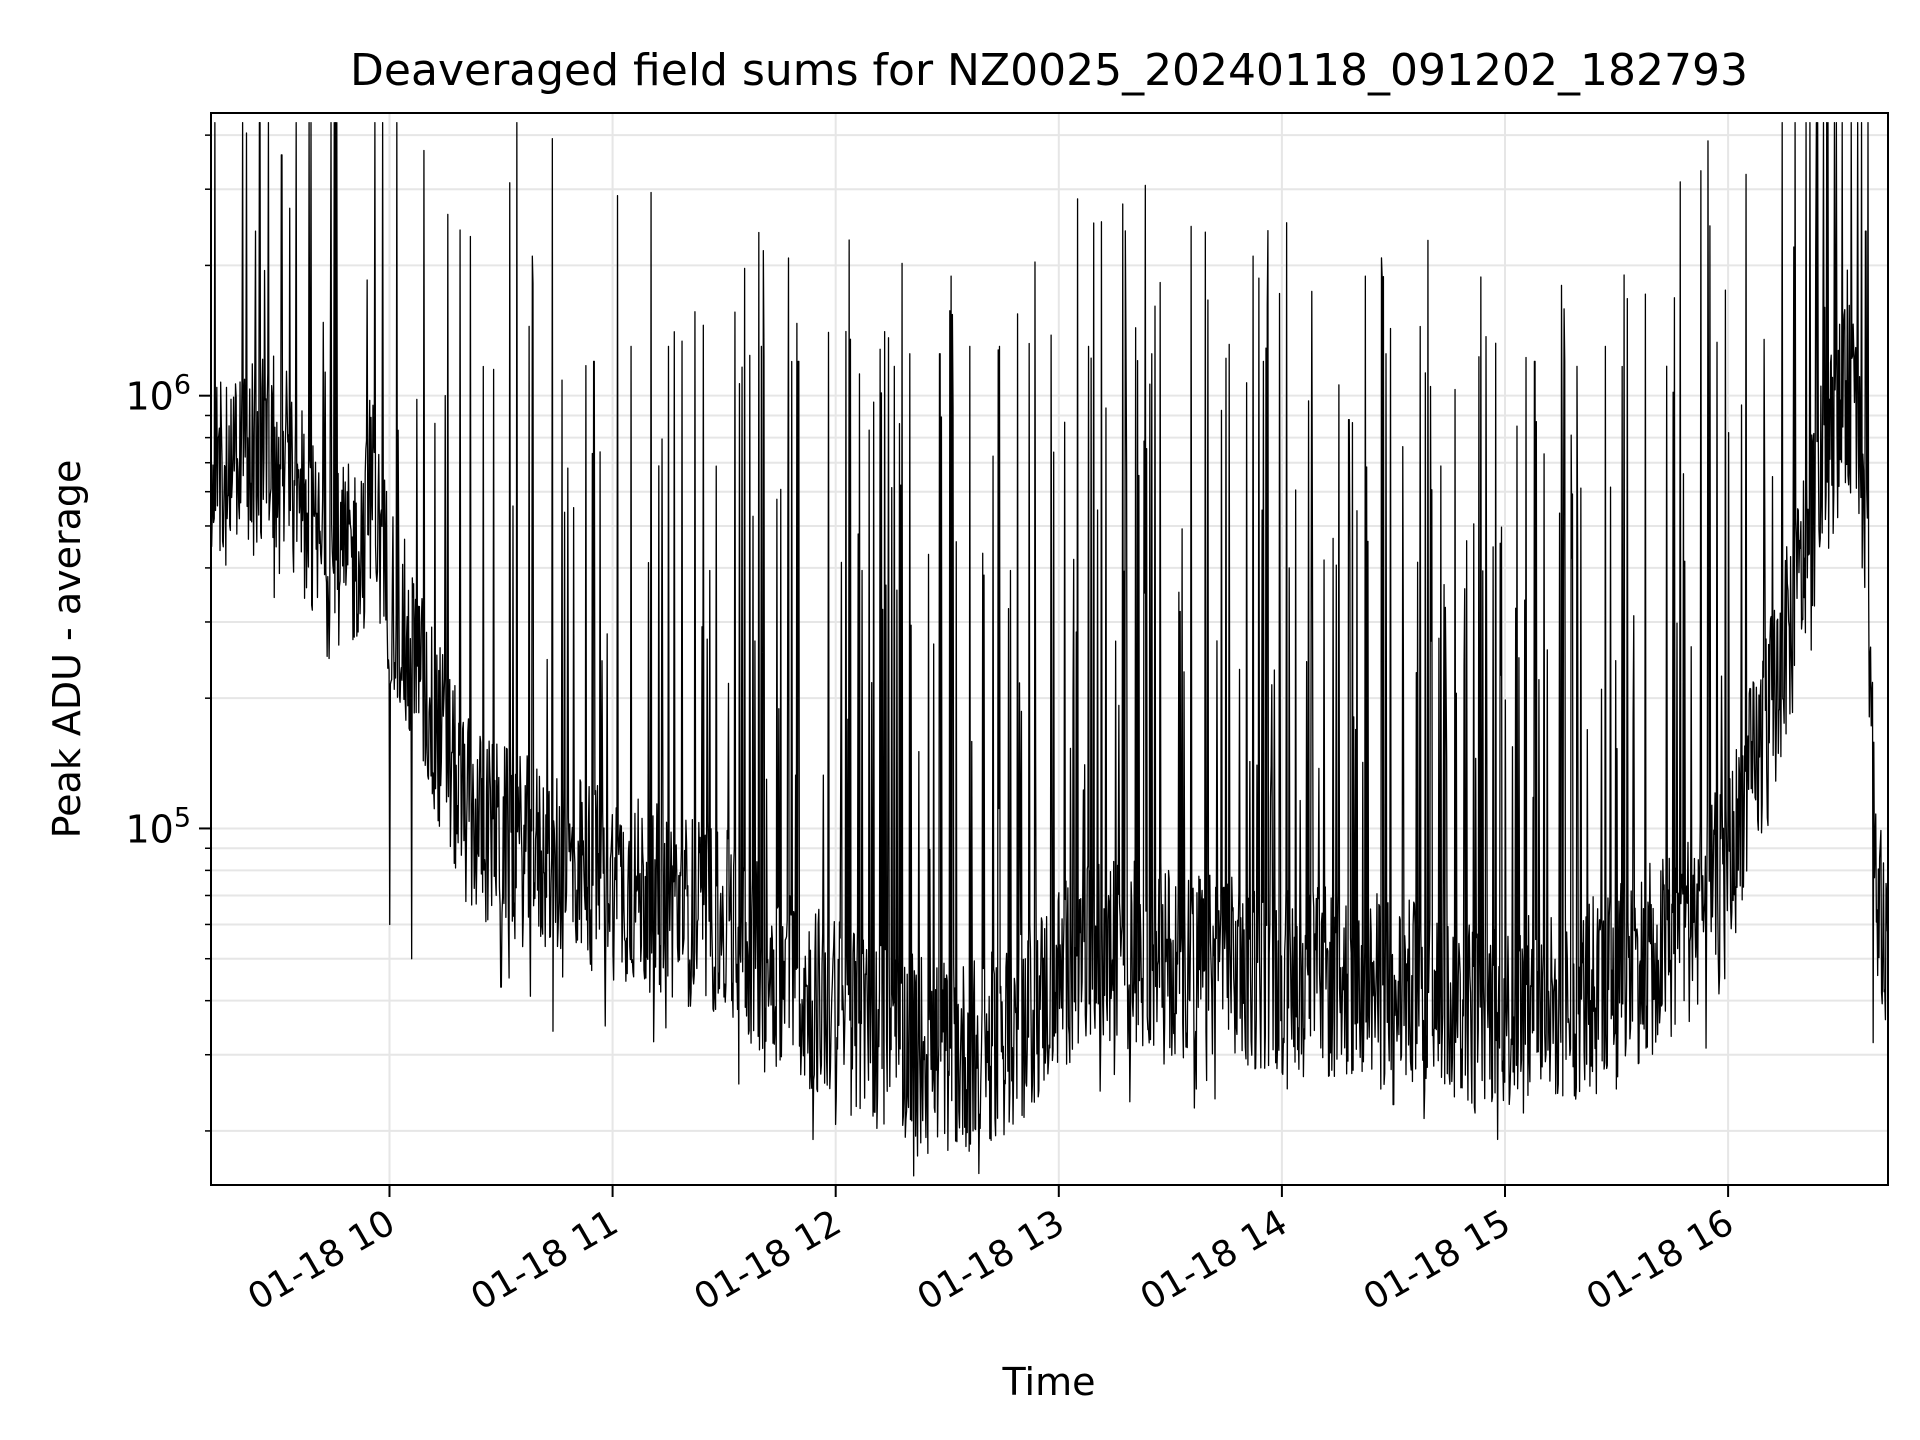  Describe the element at coordinates (182, 817) in the screenshot. I see `y-tick-exponent: 5` at that location.